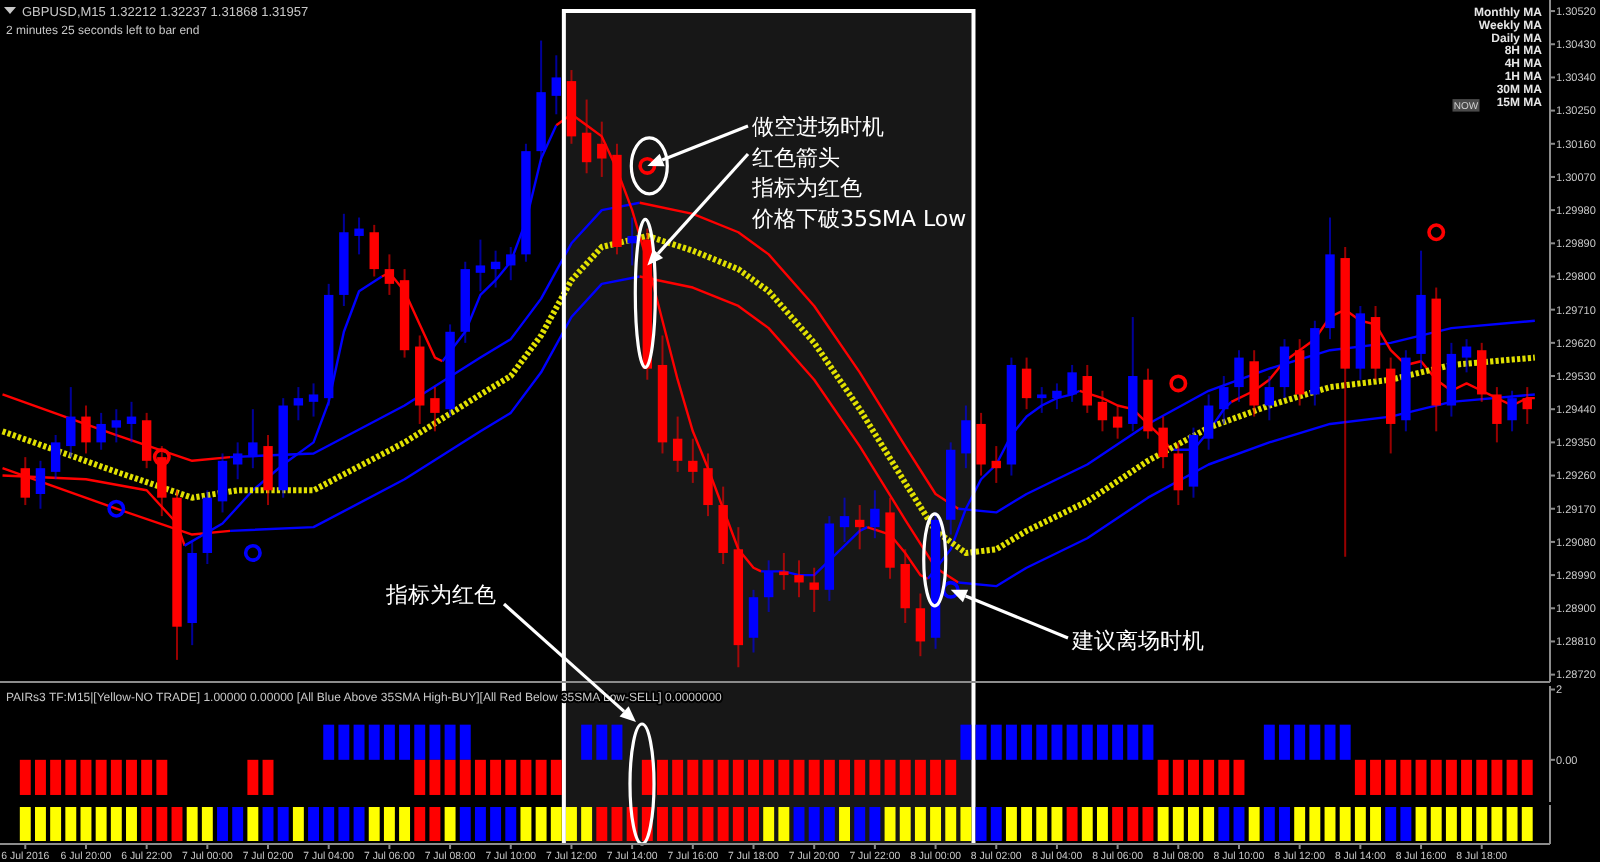 The width and height of the screenshot is (1600, 862). What do you see at coordinates (796, 157) in the screenshot?
I see `annotation: 红色箭头` at bounding box center [796, 157].